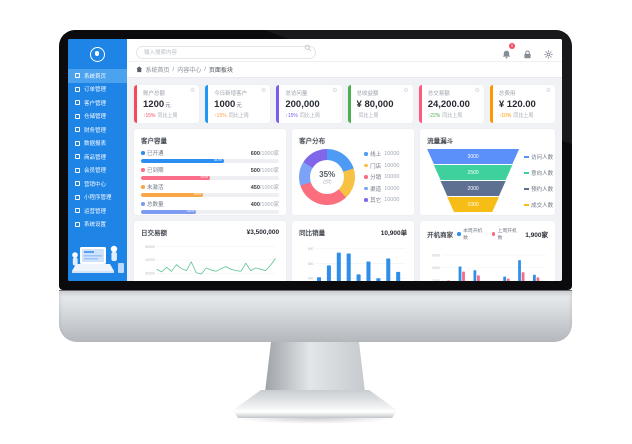  What do you see at coordinates (172, 194) in the screenshot?
I see `progress-fill: 45%` at bounding box center [172, 194].